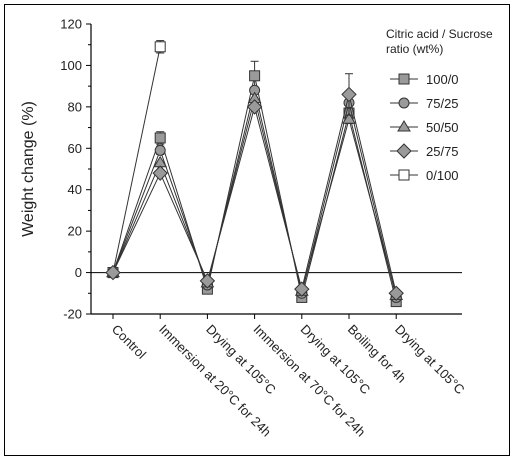 The width and height of the screenshot is (516, 461). Describe the element at coordinates (75, 148) in the screenshot. I see `y-tick-label: 60` at that location.